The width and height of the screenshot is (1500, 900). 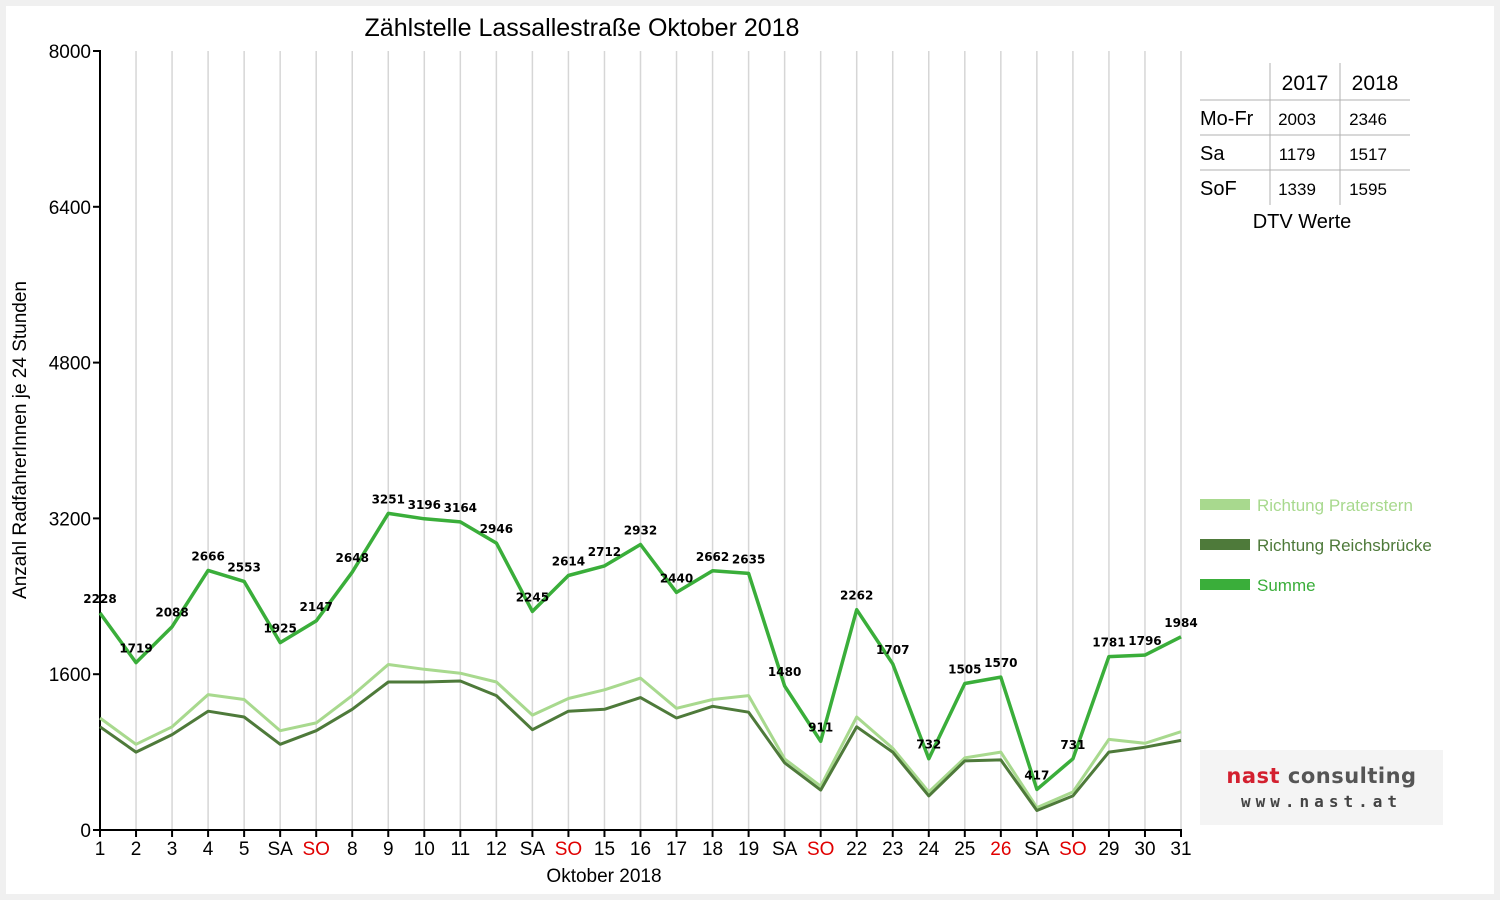 What do you see at coordinates (604, 849) in the screenshot?
I see `x-tick-label: 15` at bounding box center [604, 849].